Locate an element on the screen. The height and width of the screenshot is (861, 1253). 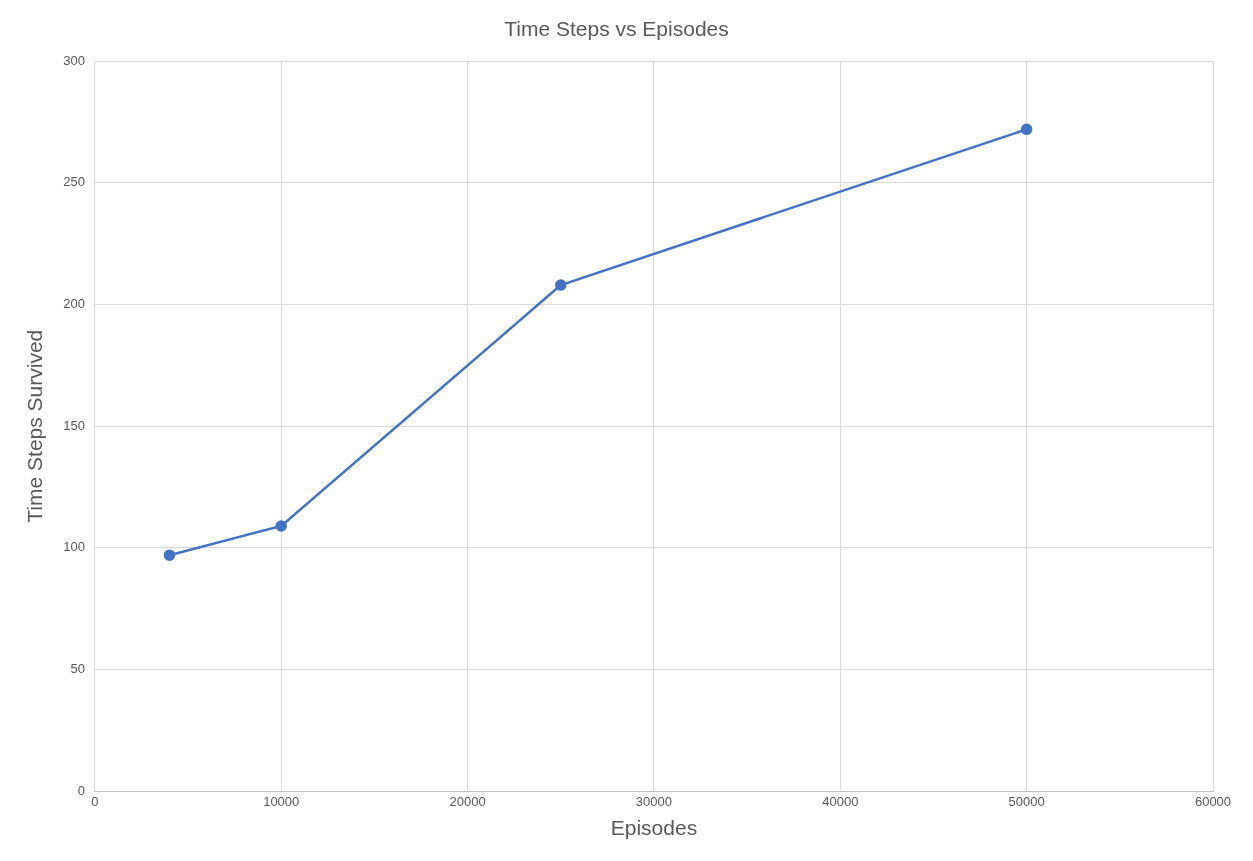
chart-title: Time Steps vs Episodes is located at coordinates (616, 29).